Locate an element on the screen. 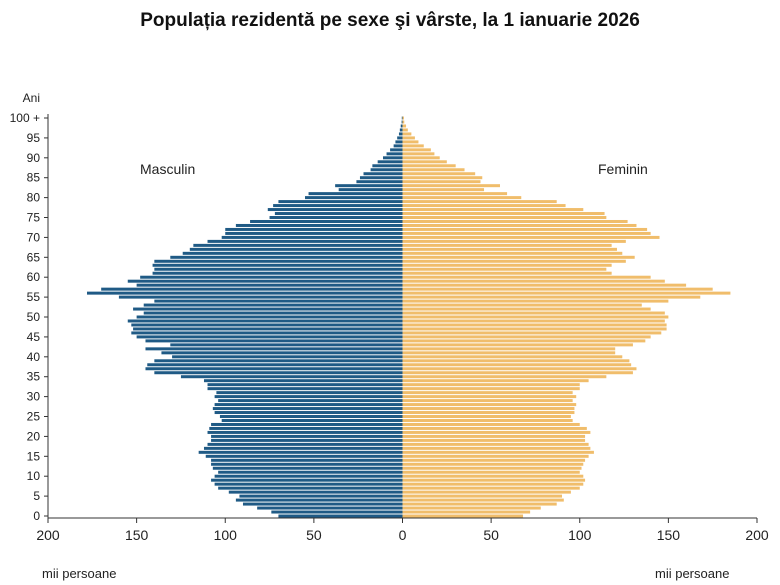 The image size is (780, 585). x-tick-label: 50 is located at coordinates (314, 535).